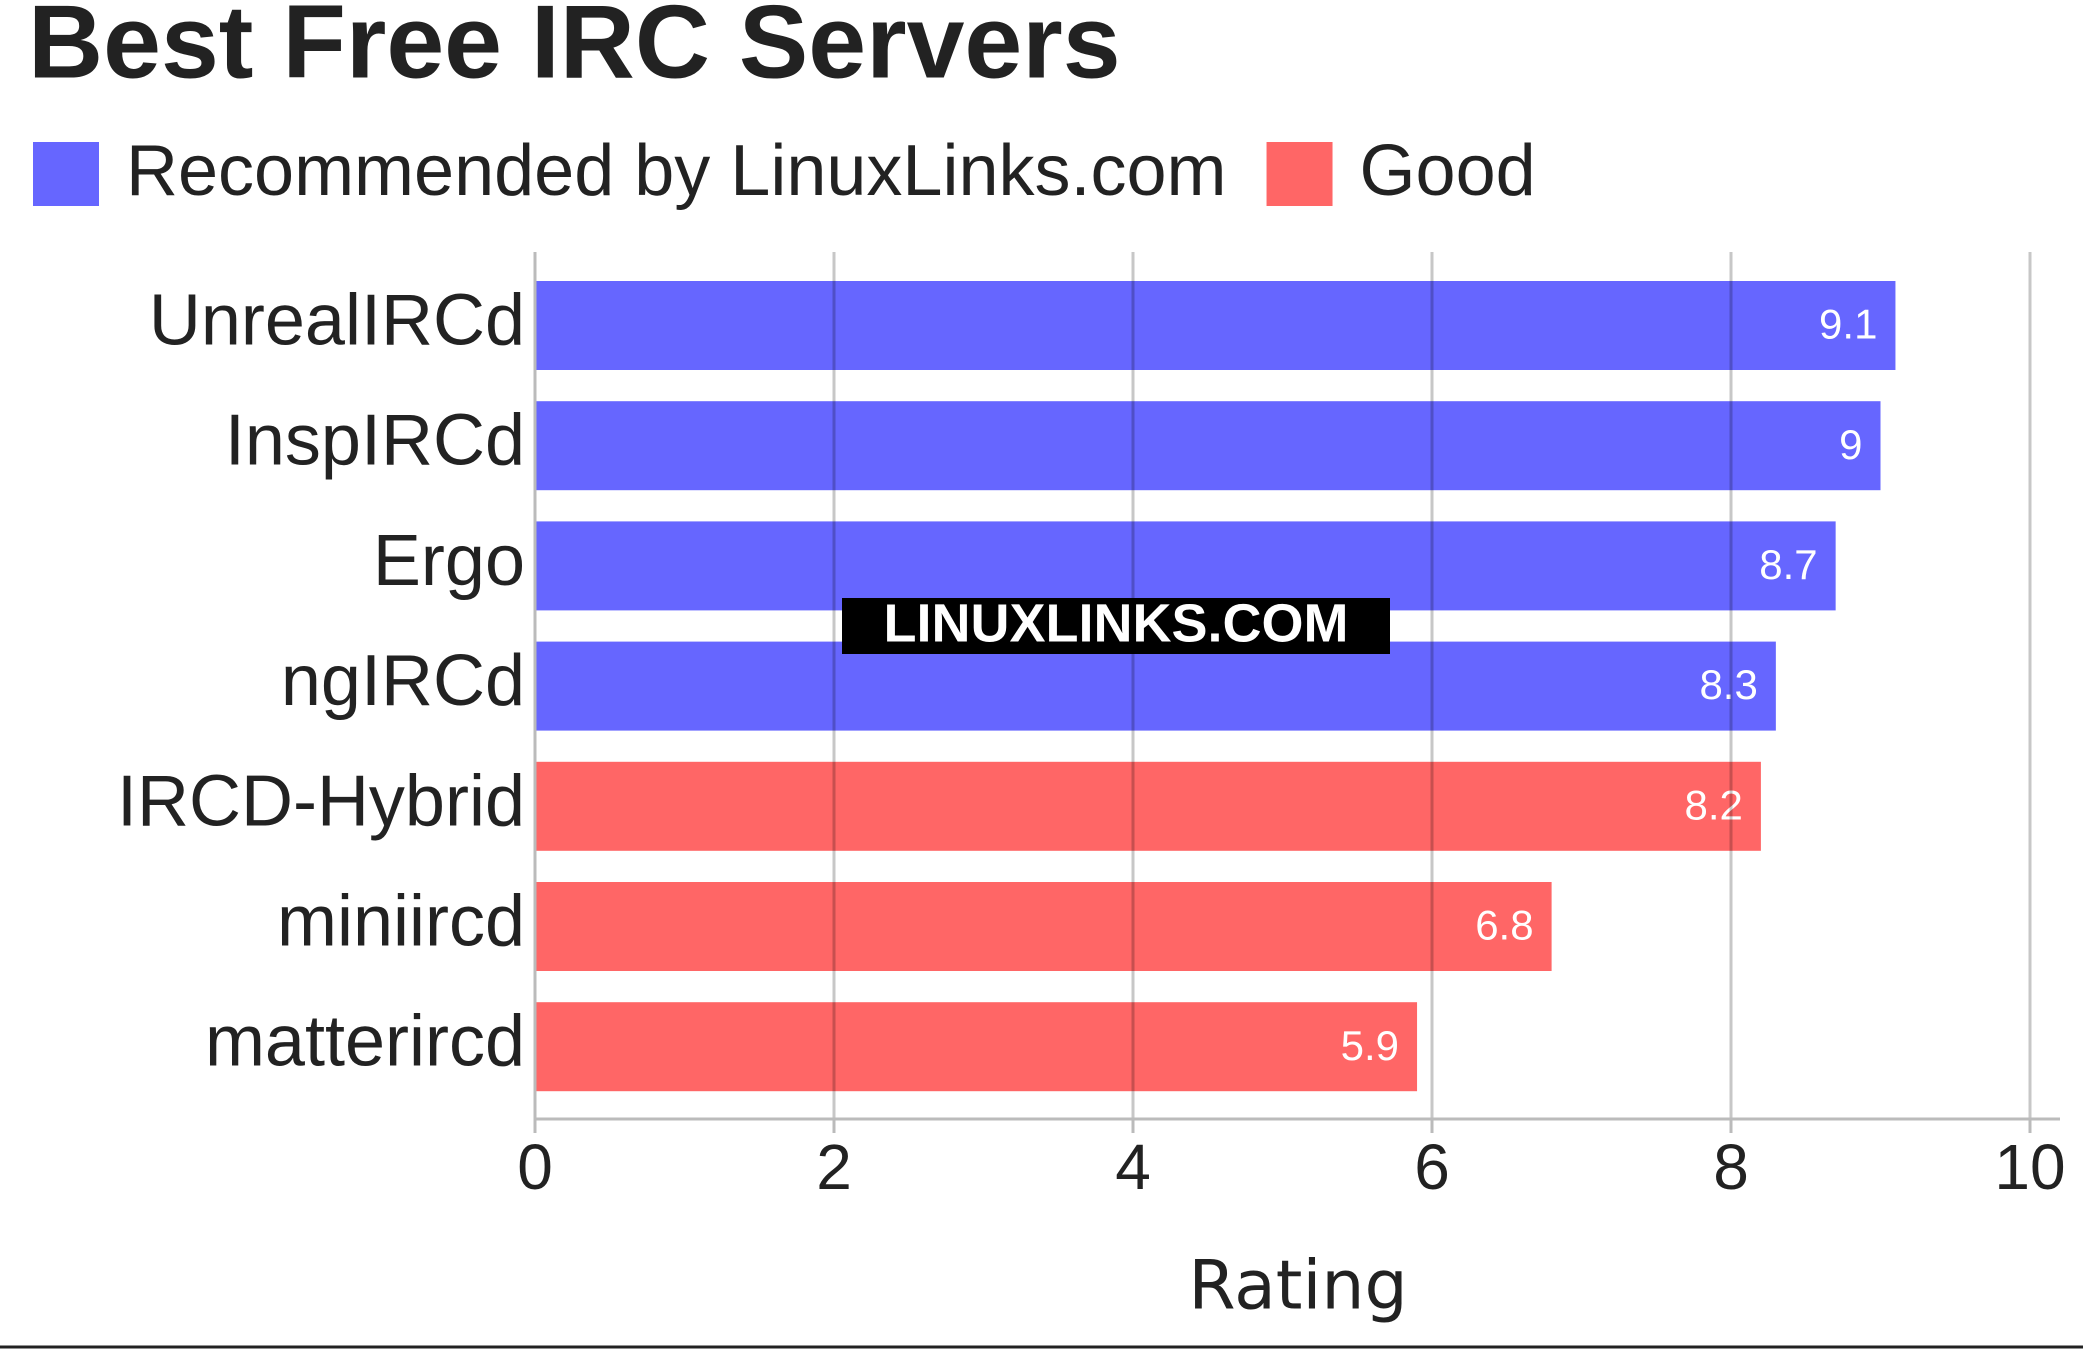  What do you see at coordinates (1432, 1167) in the screenshot?
I see `x-tick-label: 6` at bounding box center [1432, 1167].